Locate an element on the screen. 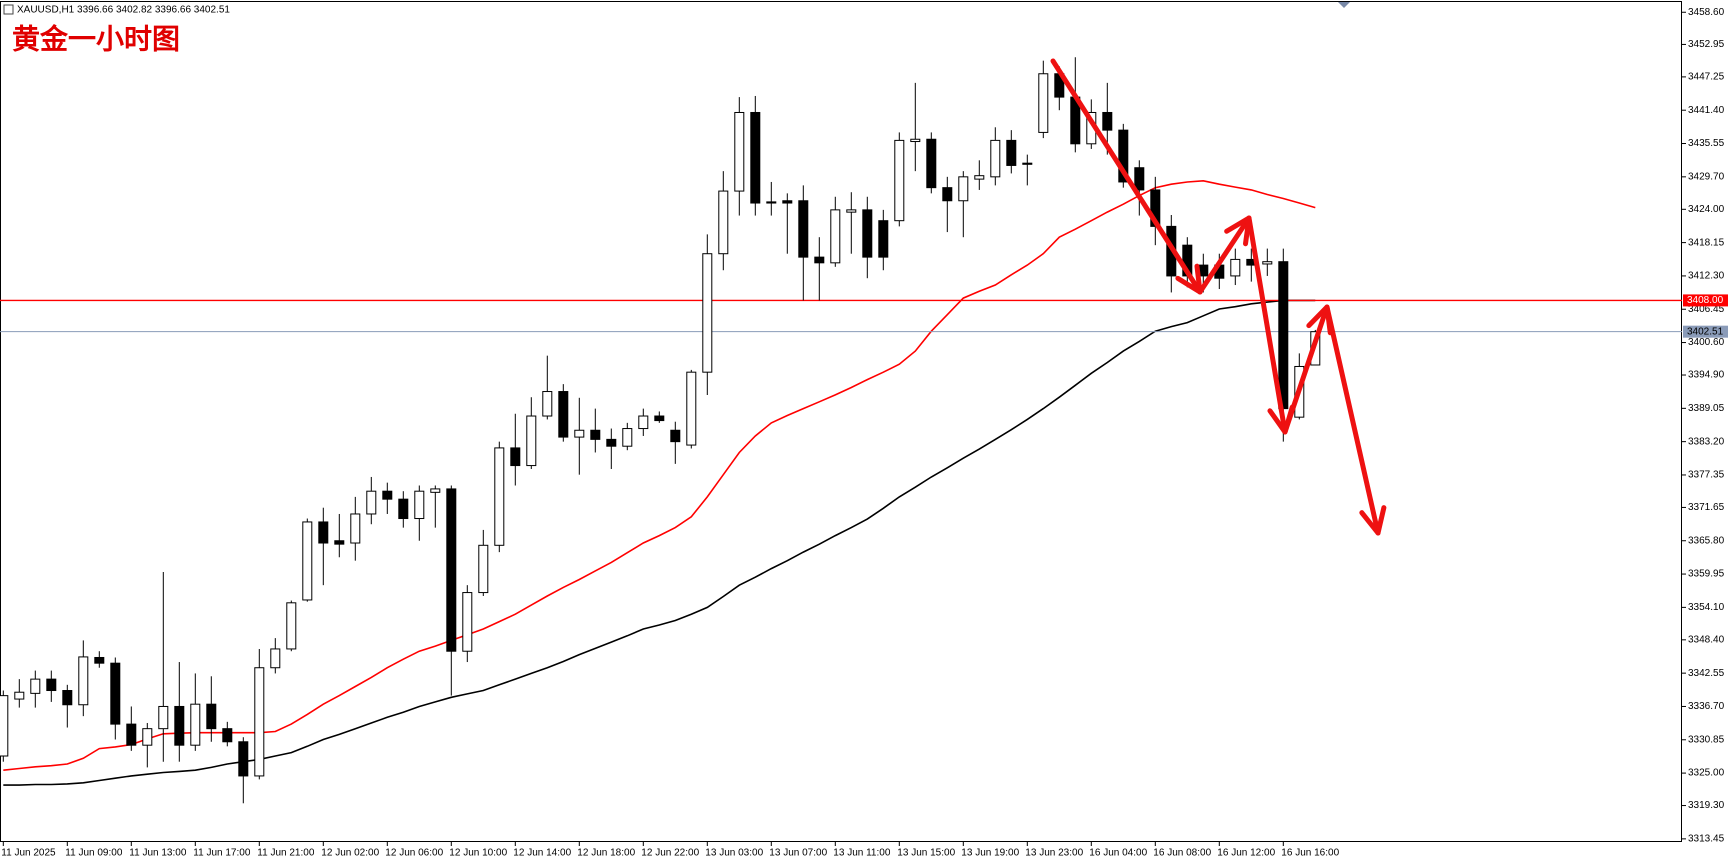  y-tick-label: 3458.60 is located at coordinates (1706, 12).